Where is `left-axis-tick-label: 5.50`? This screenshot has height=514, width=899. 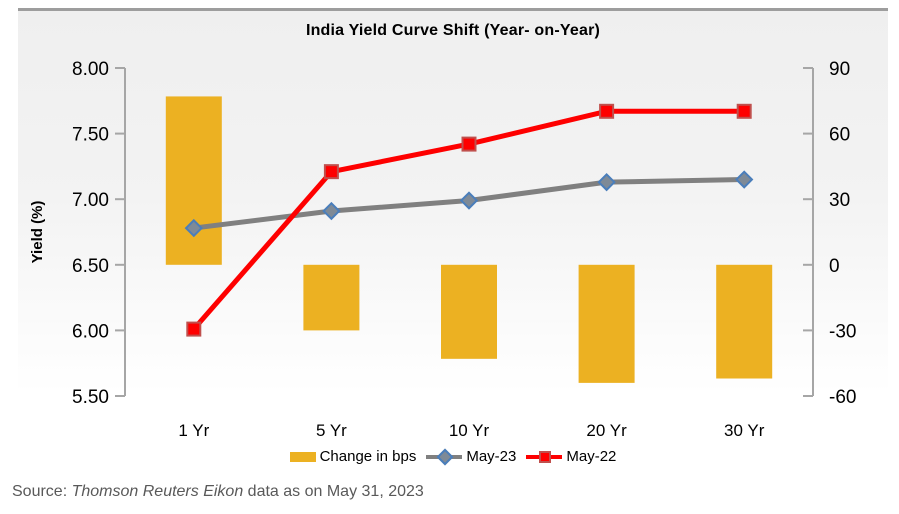 left-axis-tick-label: 5.50 is located at coordinates (90, 397).